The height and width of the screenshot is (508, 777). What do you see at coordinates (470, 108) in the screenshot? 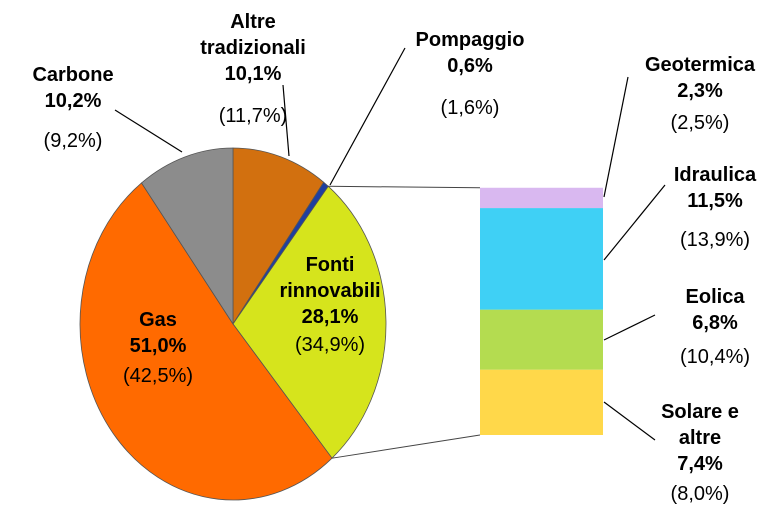
I see `previous-value-label: (1,6%)` at bounding box center [470, 108].